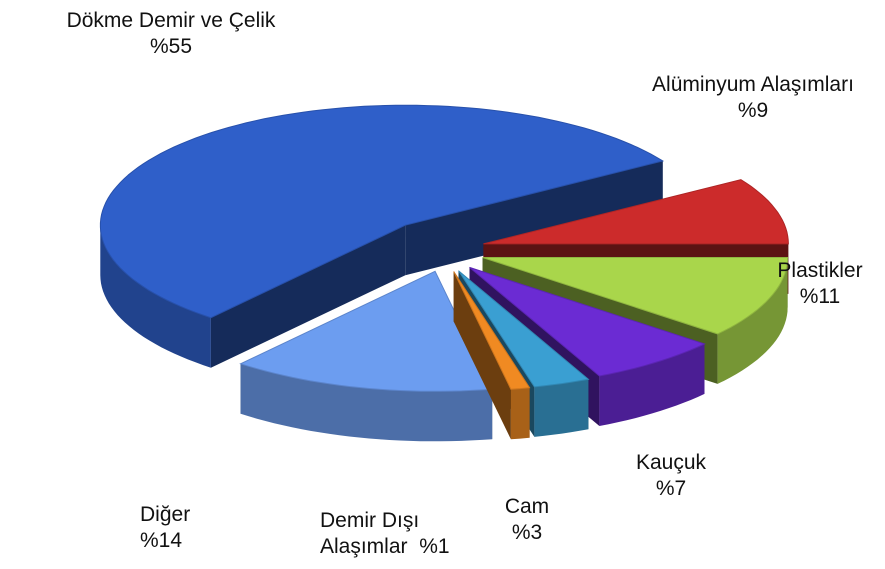  Describe the element at coordinates (171, 34) in the screenshot. I see `slice-label: Dökme Demir ve Çelik %55` at that location.